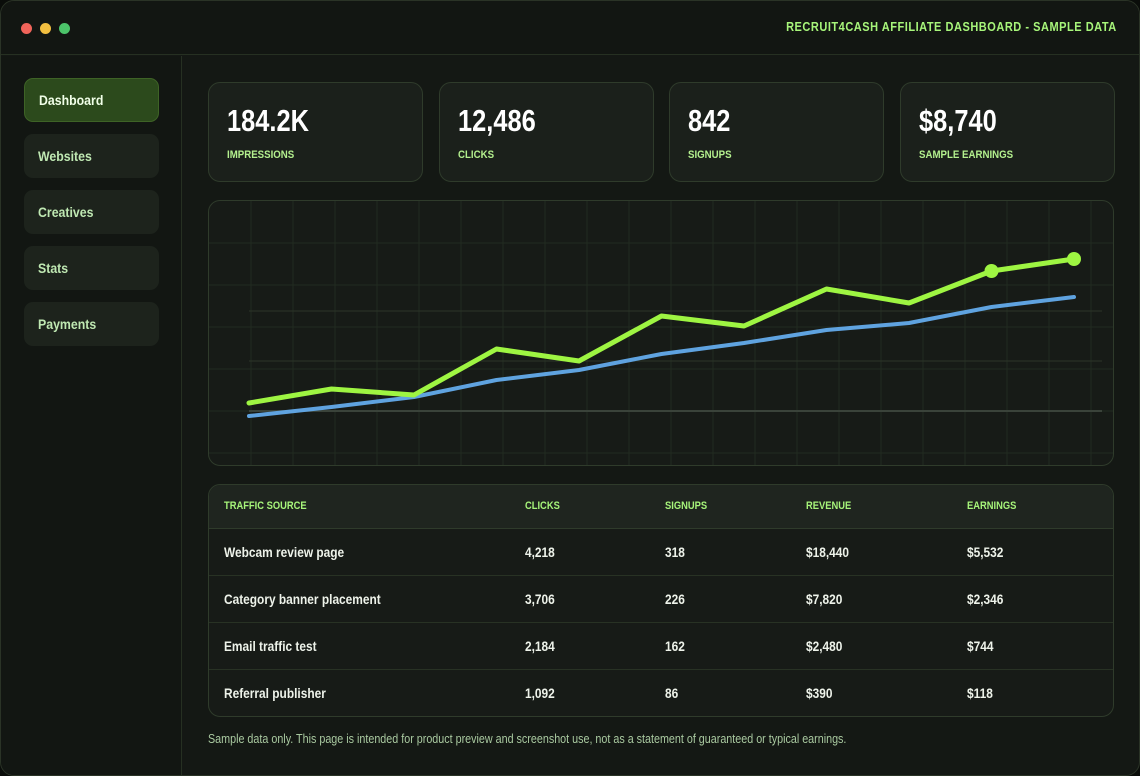  Describe the element at coordinates (45, 28) in the screenshot. I see `minimize-window-icon` at that location.